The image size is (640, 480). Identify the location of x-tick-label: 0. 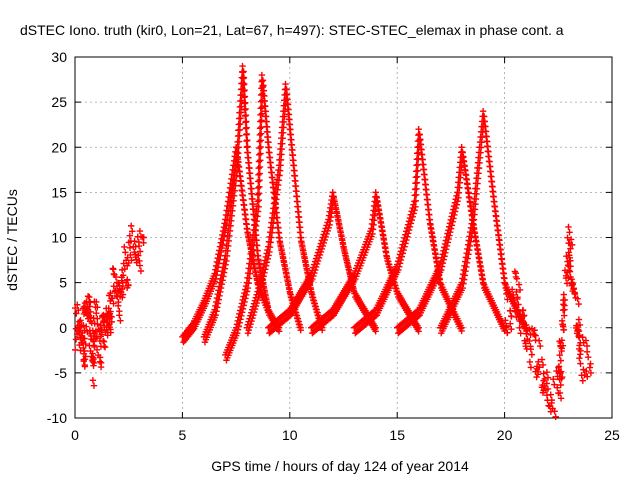
(75, 435).